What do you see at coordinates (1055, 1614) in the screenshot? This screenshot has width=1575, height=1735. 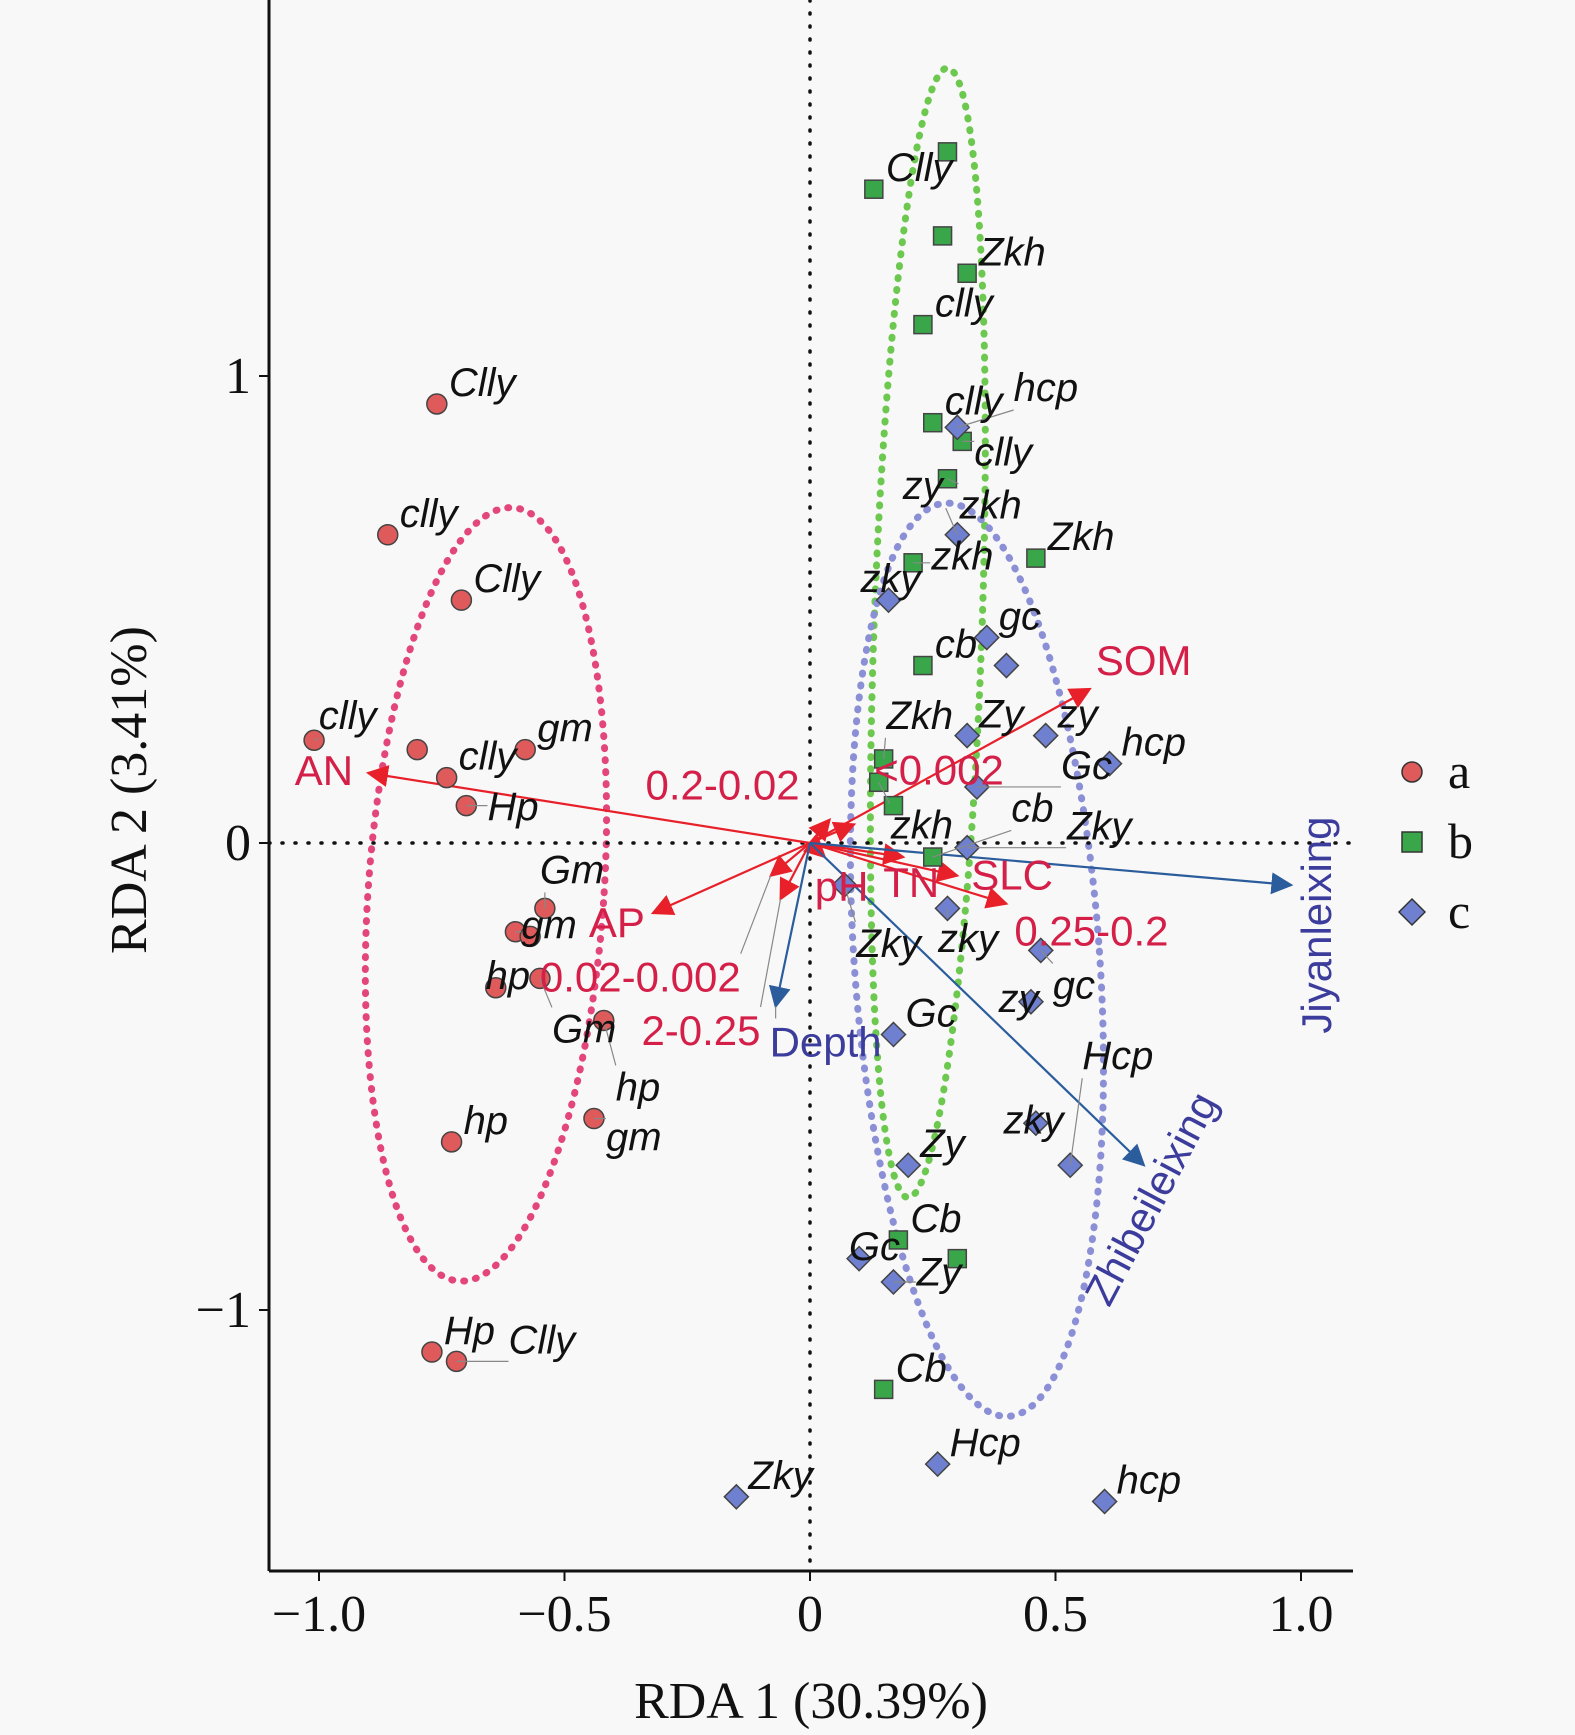 I see `x-tick-label: 0.5` at bounding box center [1055, 1614].